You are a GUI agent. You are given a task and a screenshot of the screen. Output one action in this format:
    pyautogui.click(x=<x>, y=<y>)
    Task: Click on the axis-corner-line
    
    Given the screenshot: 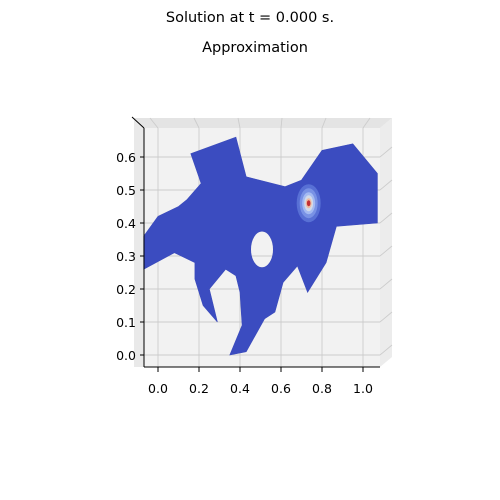 What is the action you would take?
    pyautogui.click(x=138, y=122)
    